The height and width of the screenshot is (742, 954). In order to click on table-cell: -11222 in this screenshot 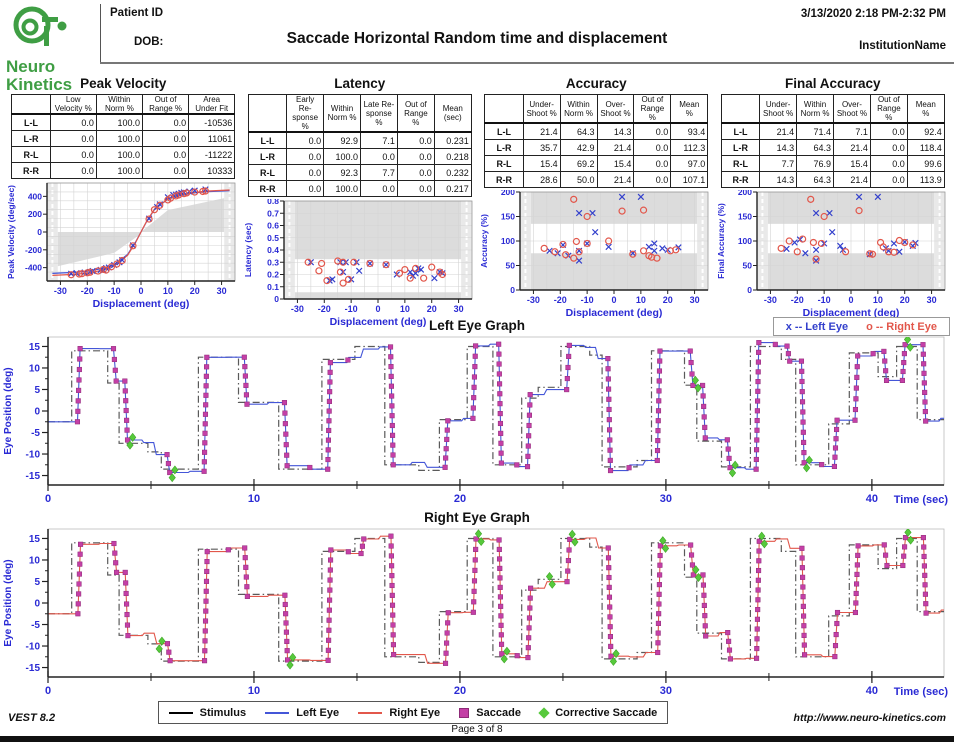, I will do `click(212, 154)`.